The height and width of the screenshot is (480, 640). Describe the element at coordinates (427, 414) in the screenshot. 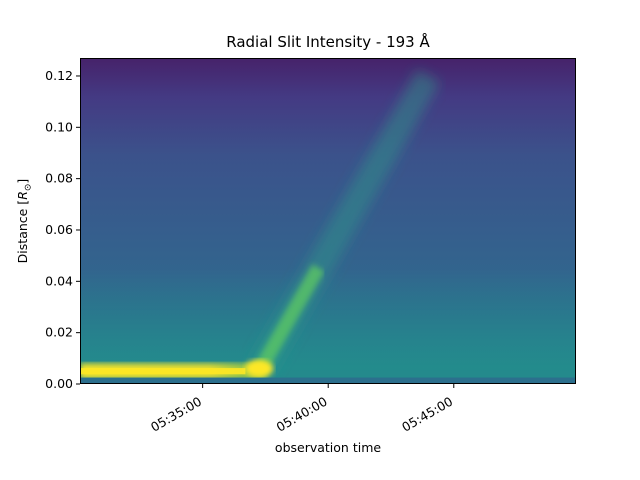

I see `x-tick-label: 05:45:00` at that location.